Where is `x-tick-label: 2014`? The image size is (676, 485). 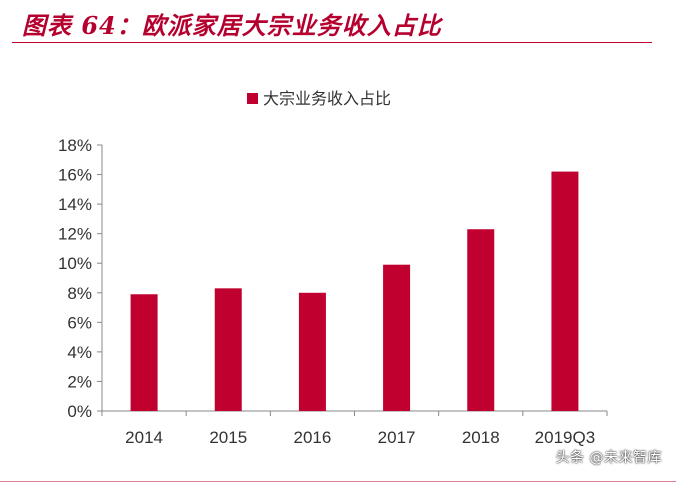
x-tick-label: 2014 is located at coordinates (144, 437).